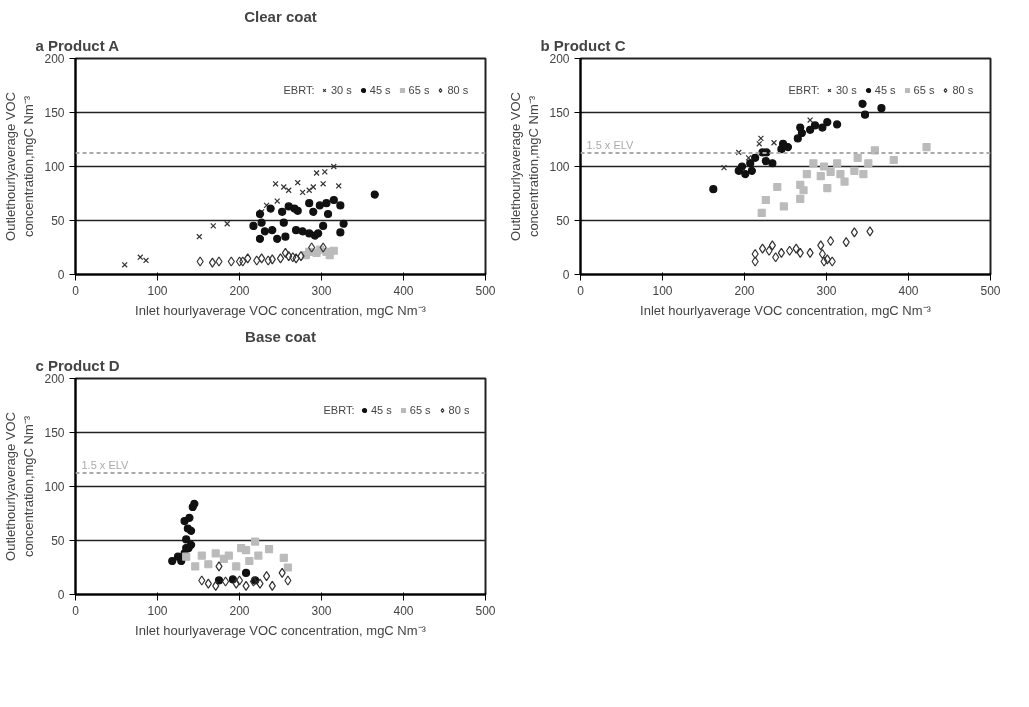  Describe the element at coordinates (280, 16) in the screenshot. I see `text: Clear coat` at that location.